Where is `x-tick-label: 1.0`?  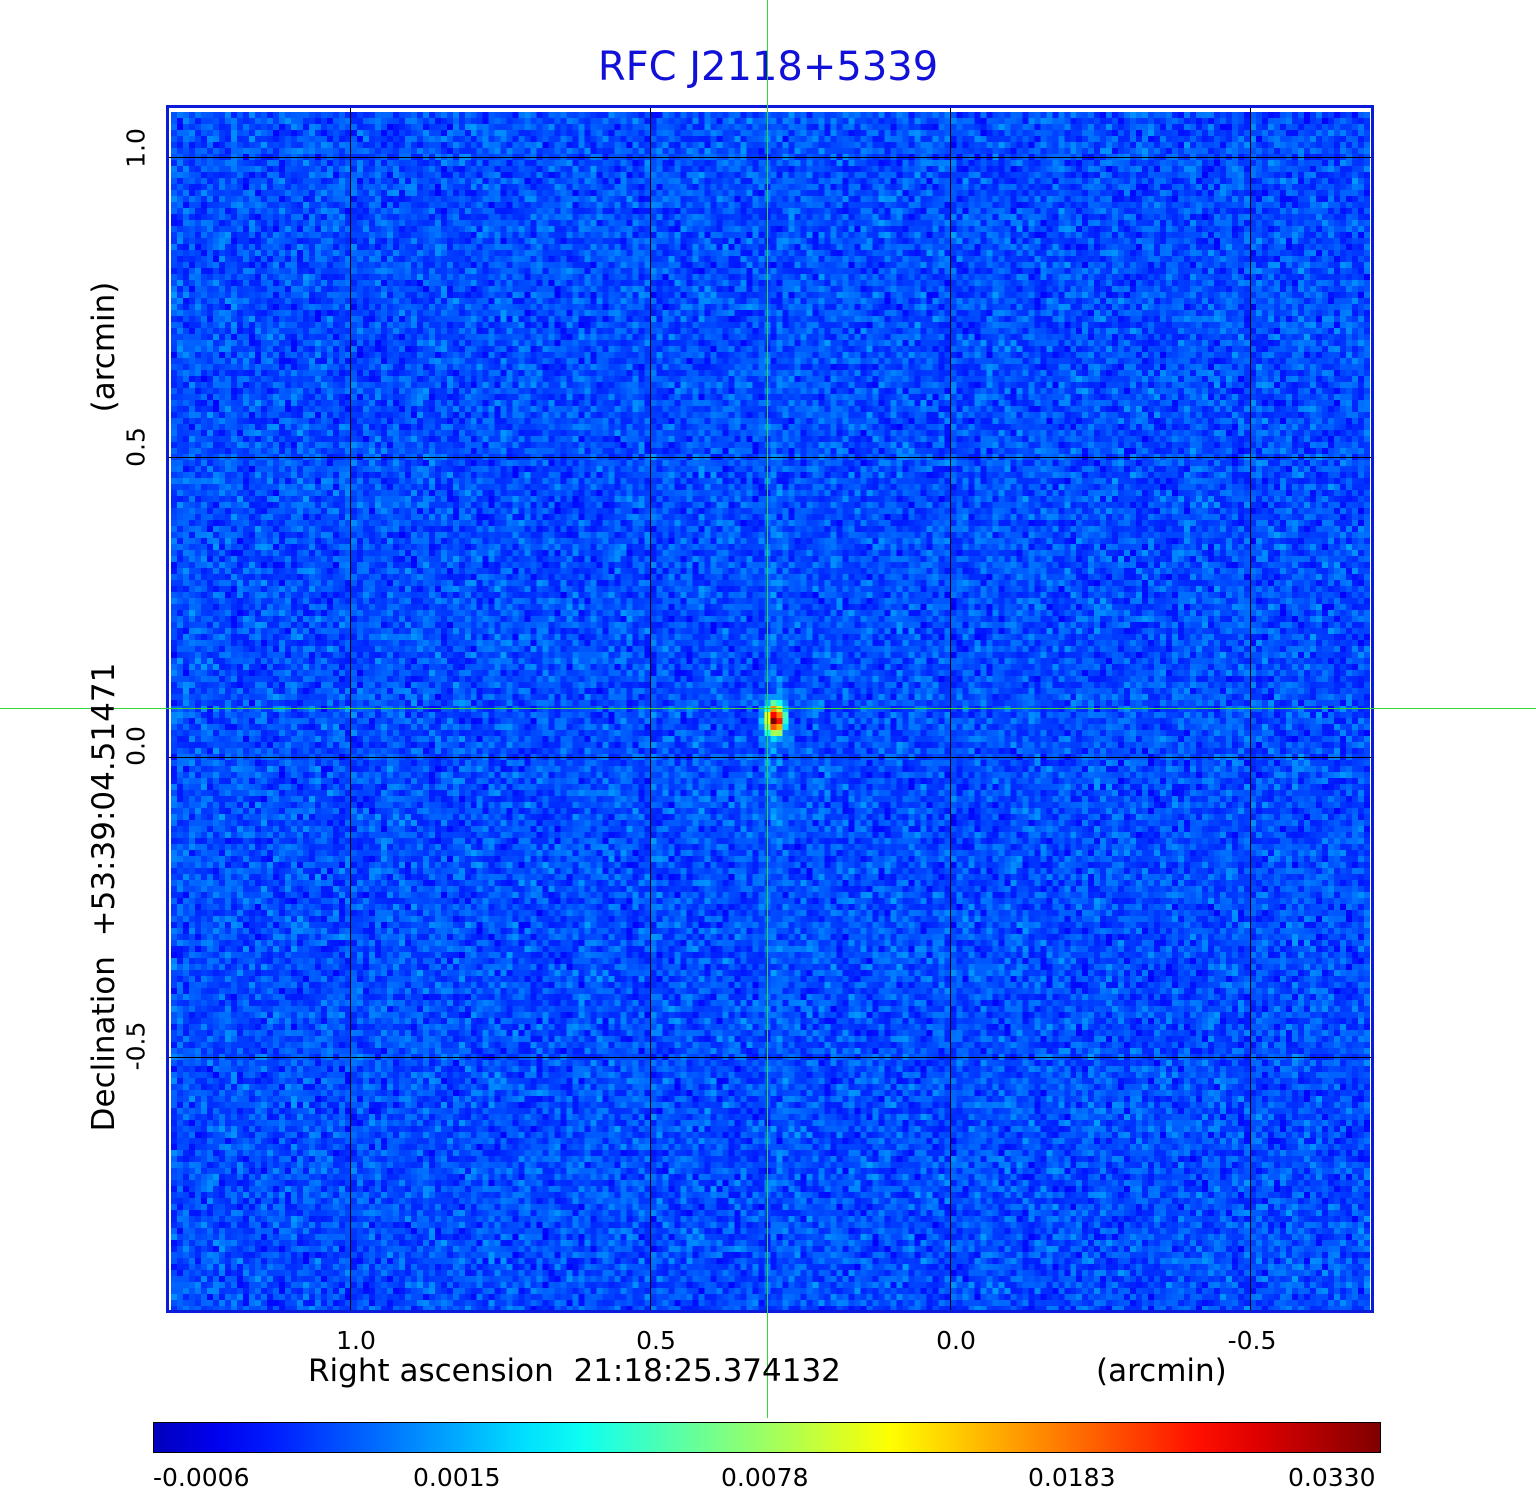 x-tick-label: 1.0 is located at coordinates (356, 1340).